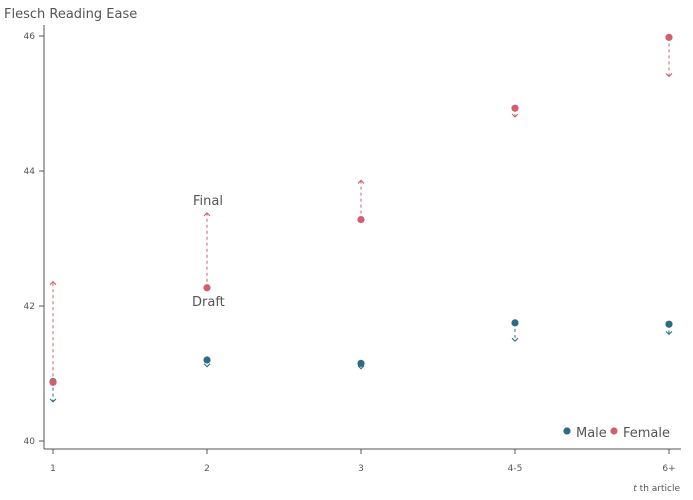  I want to click on x-tick-label-4: 6+, so click(668, 469).